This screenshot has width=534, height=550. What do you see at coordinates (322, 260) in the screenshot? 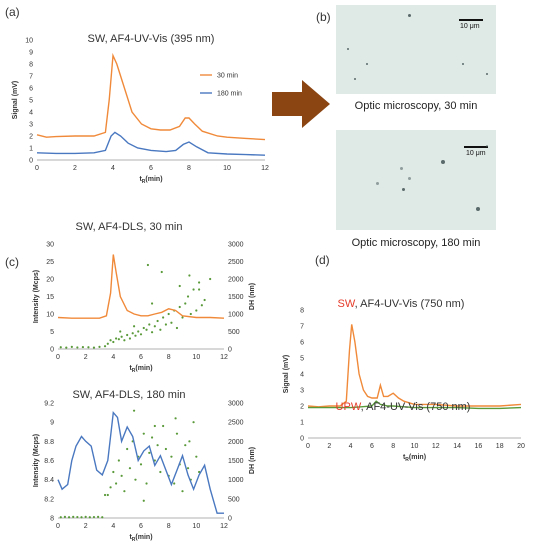
I see `panel-label-d: (d)` at bounding box center [322, 260].